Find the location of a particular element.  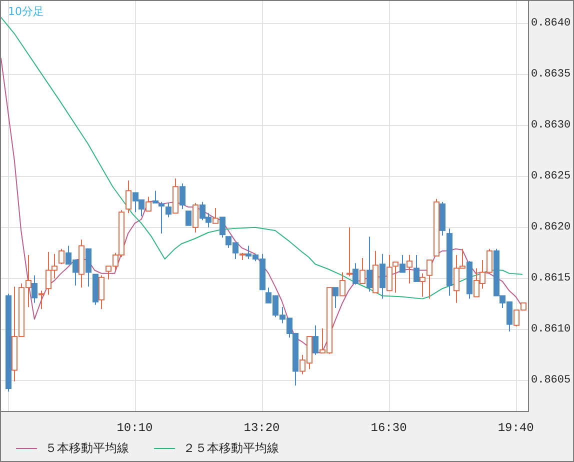

x-tick-label: 19:40 is located at coordinates (516, 428).